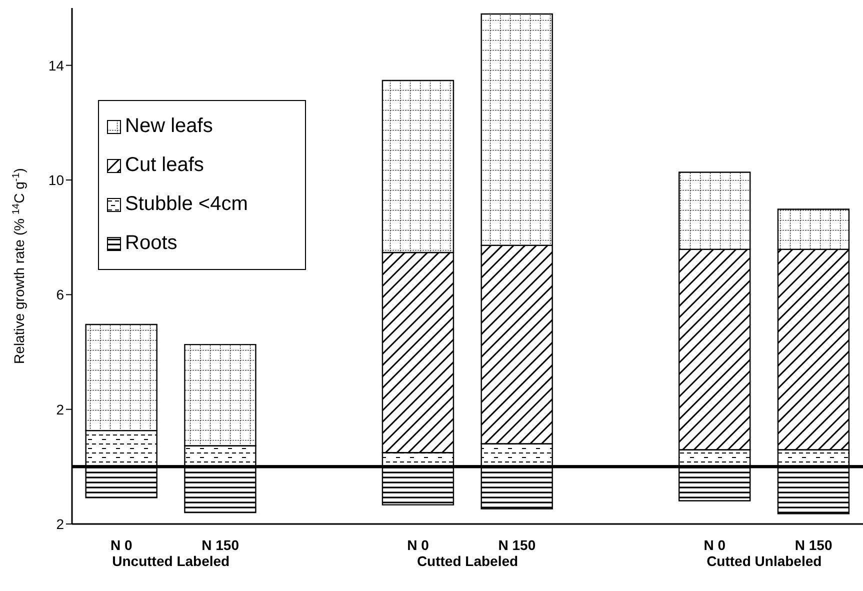  Describe the element at coordinates (169, 126) in the screenshot. I see `legend-label: New leafs` at that location.